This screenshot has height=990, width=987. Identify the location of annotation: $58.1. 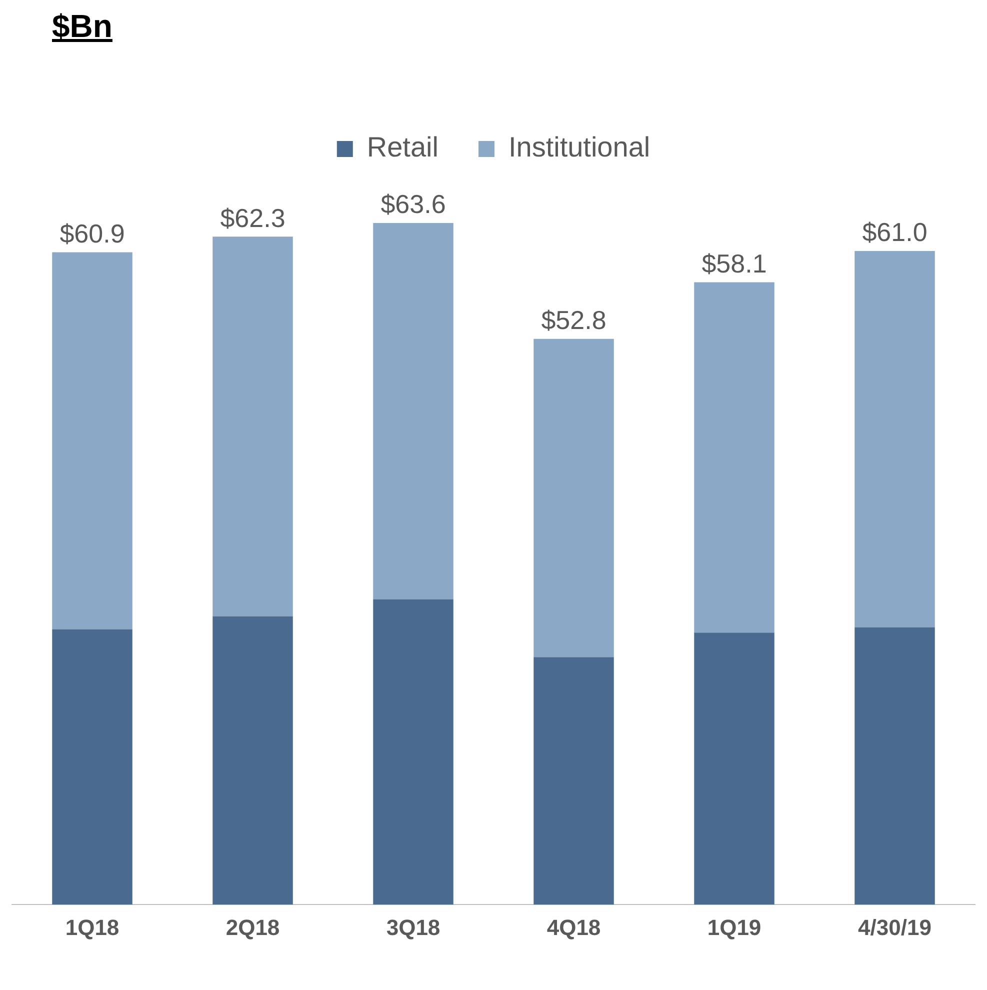
(734, 263).